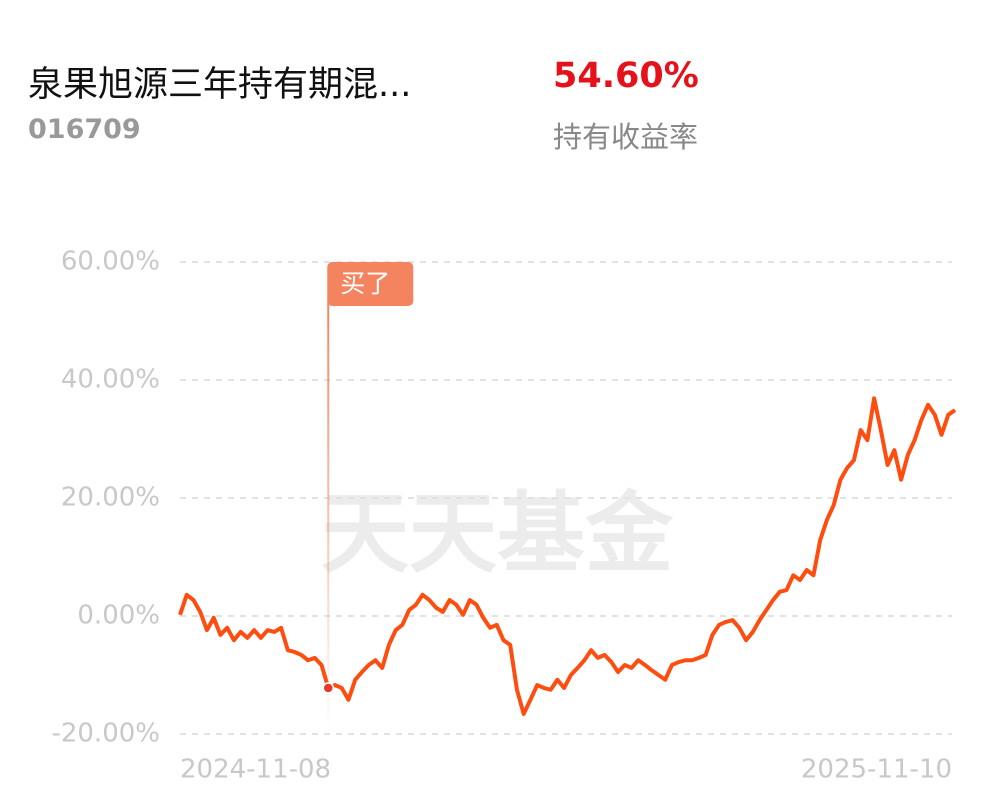 The image size is (997, 802). I want to click on buy-line, so click(328, 517).